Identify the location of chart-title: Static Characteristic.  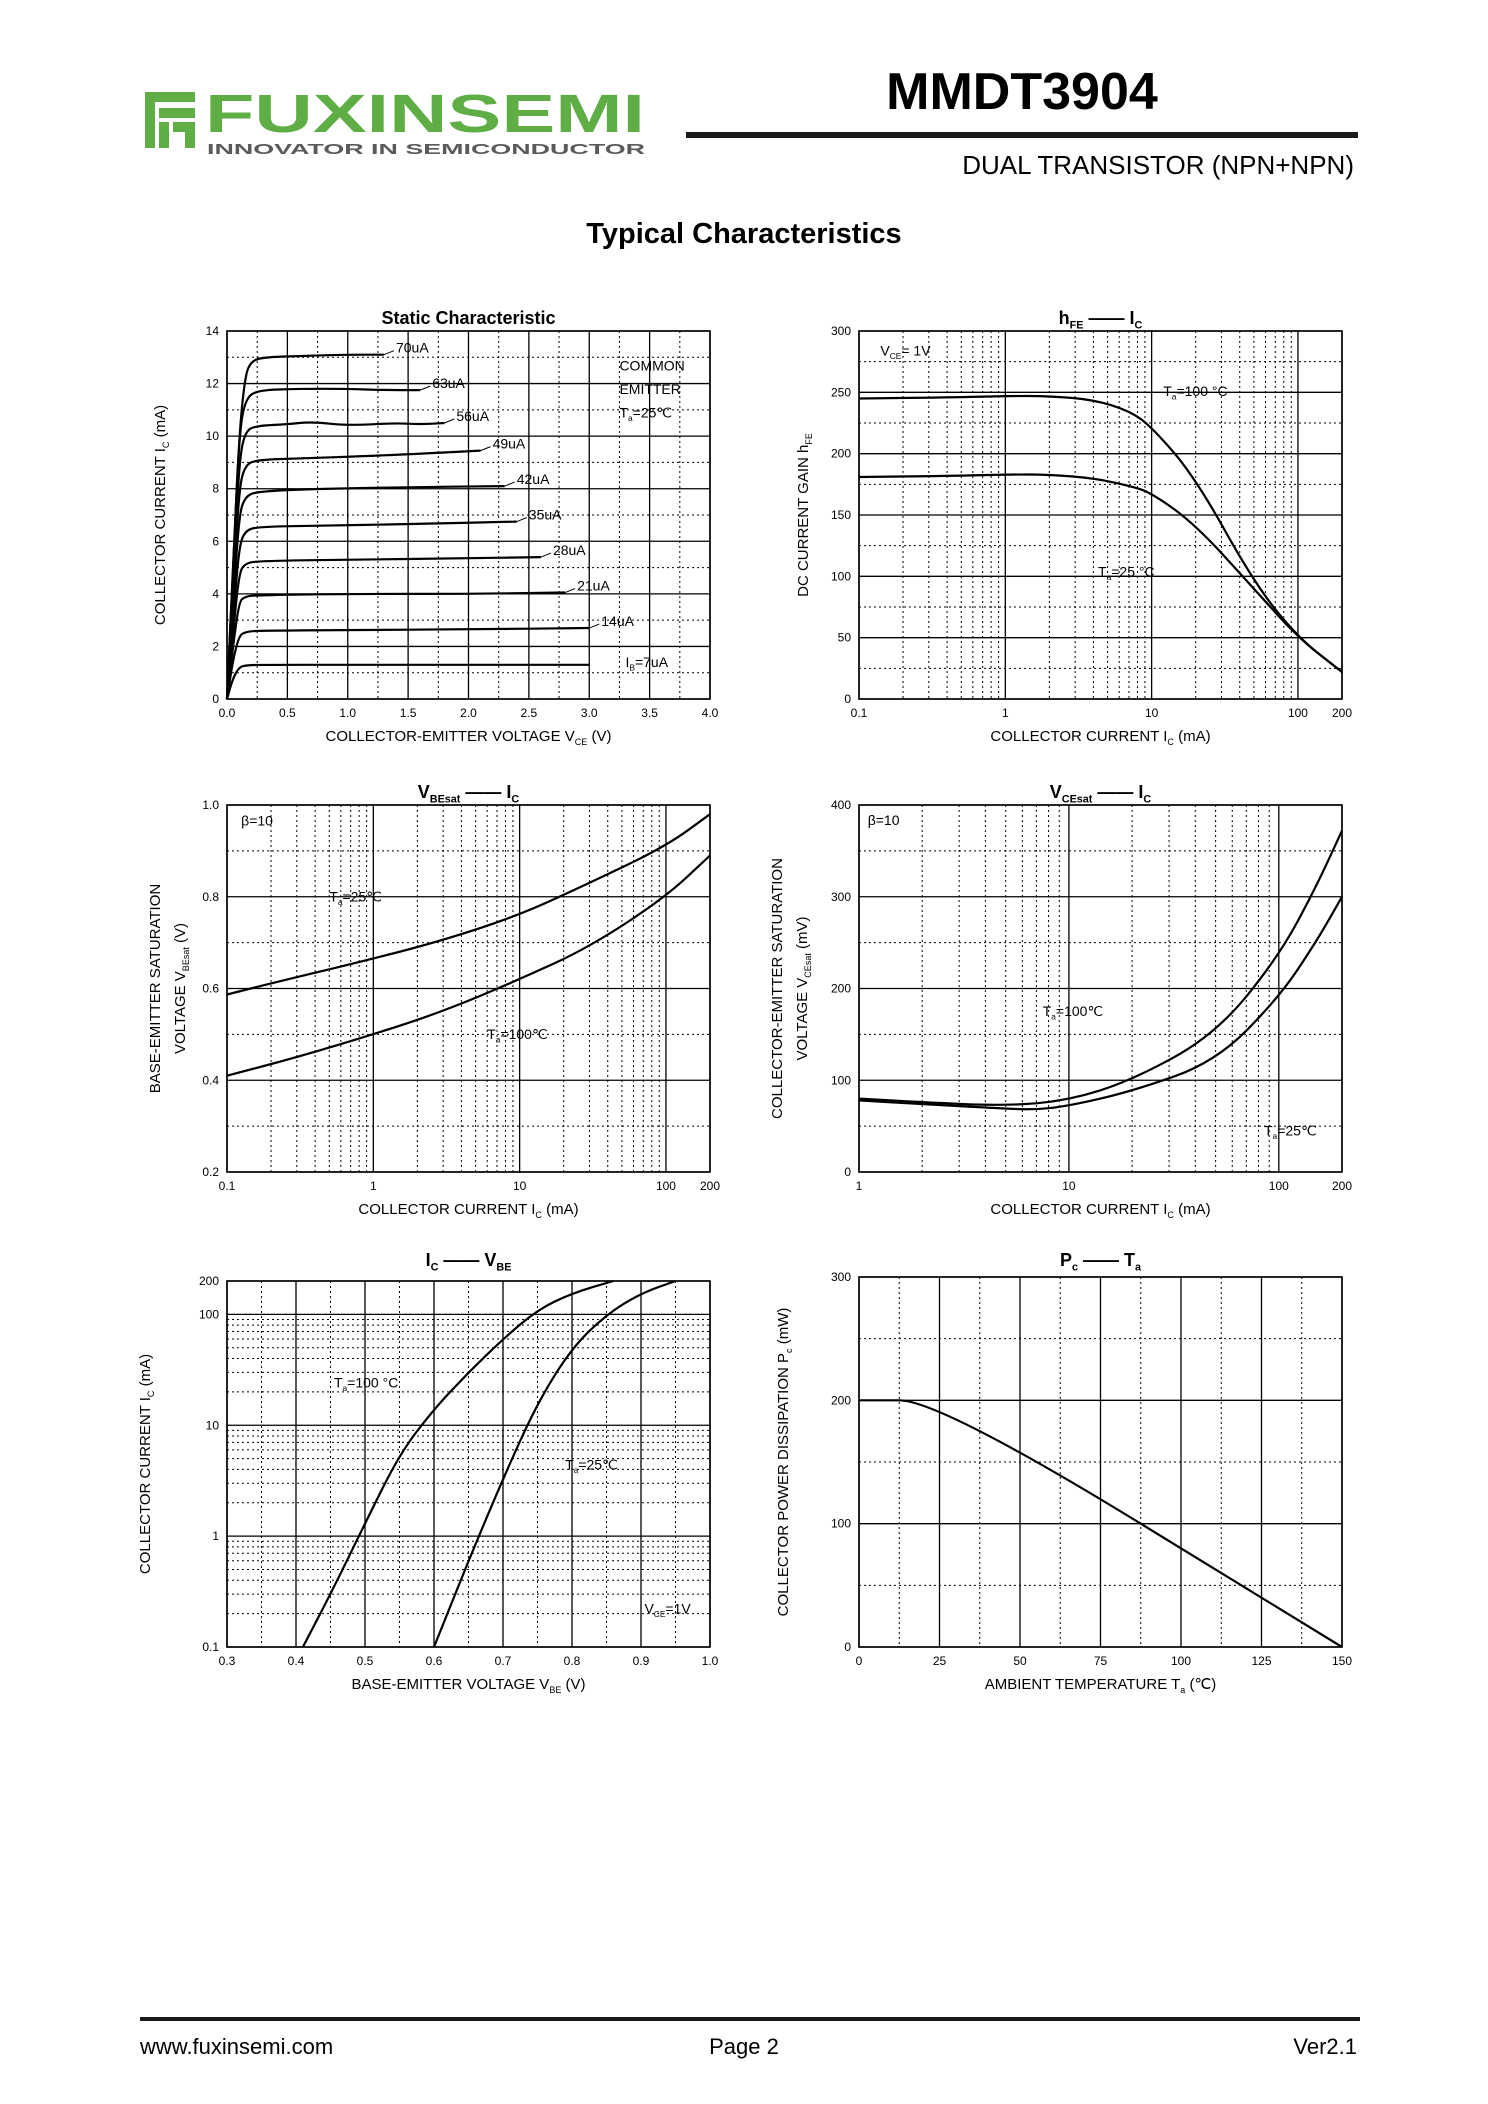
(468, 318).